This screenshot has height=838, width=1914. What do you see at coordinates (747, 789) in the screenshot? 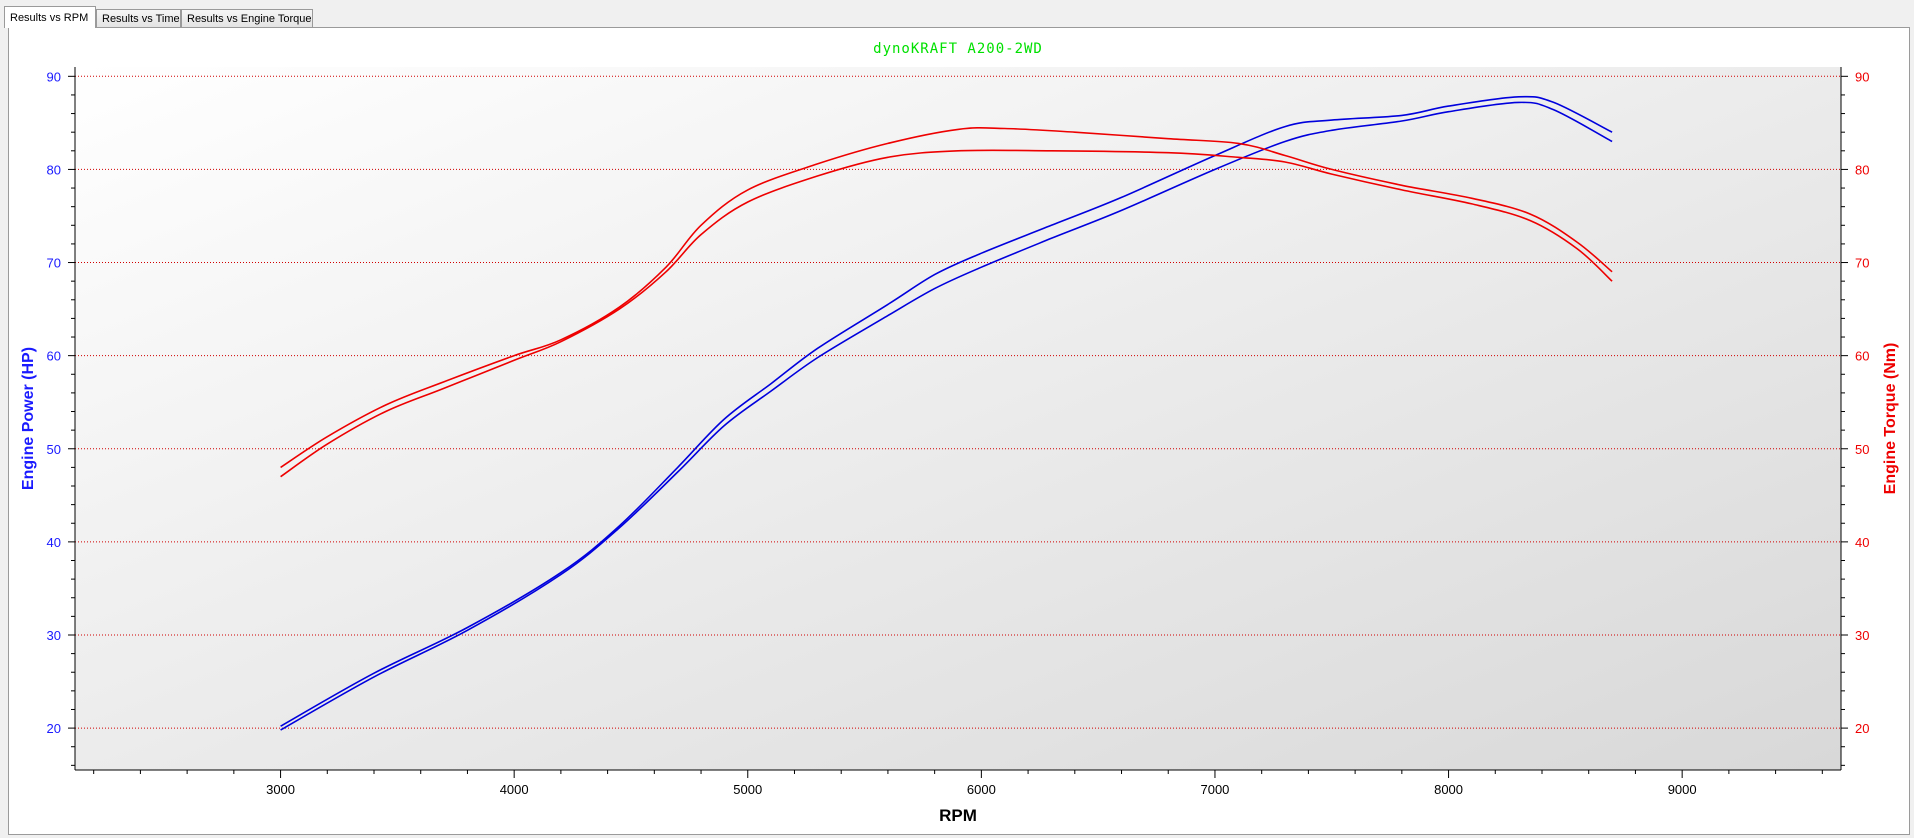
I see `x-tick-label: 5000` at bounding box center [747, 789].